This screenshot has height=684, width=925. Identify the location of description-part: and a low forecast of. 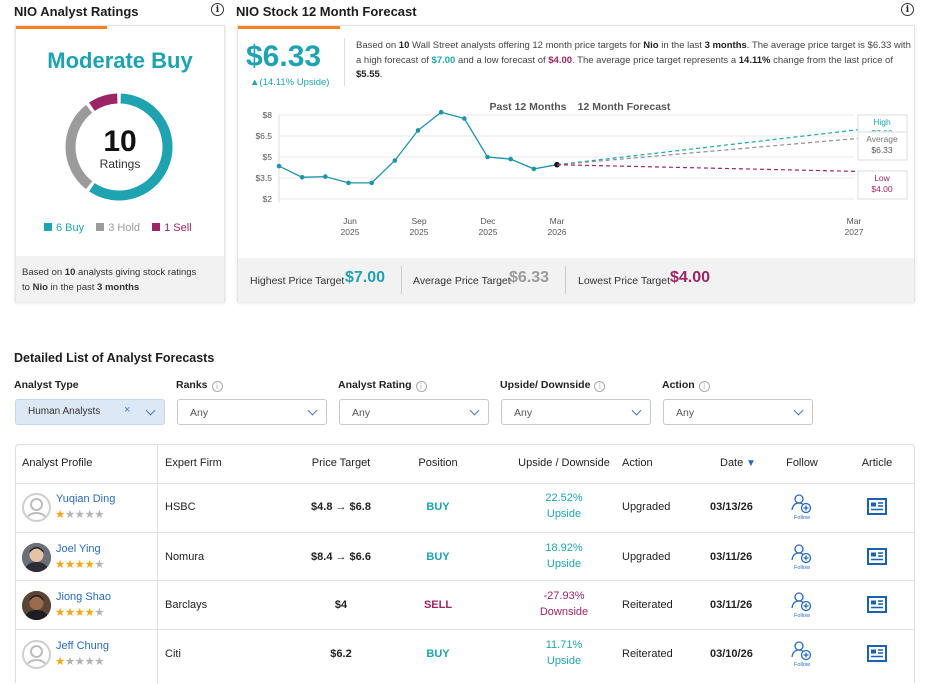
(502, 60).